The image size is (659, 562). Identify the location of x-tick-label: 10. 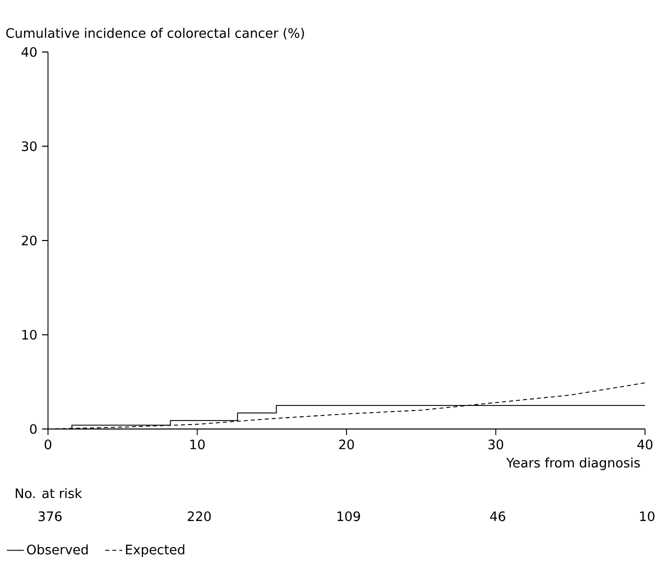
(197, 445).